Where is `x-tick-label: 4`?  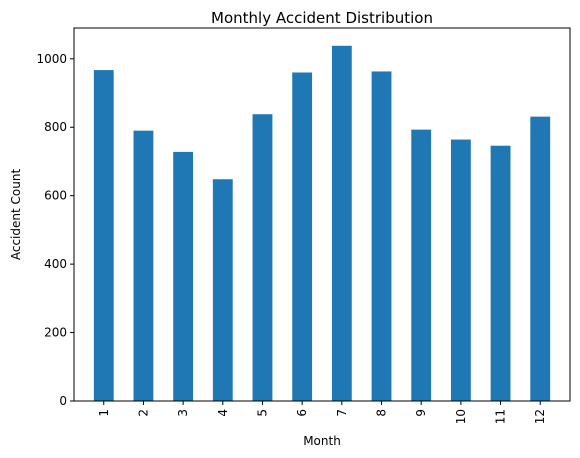 x-tick-label: 4 is located at coordinates (223, 413).